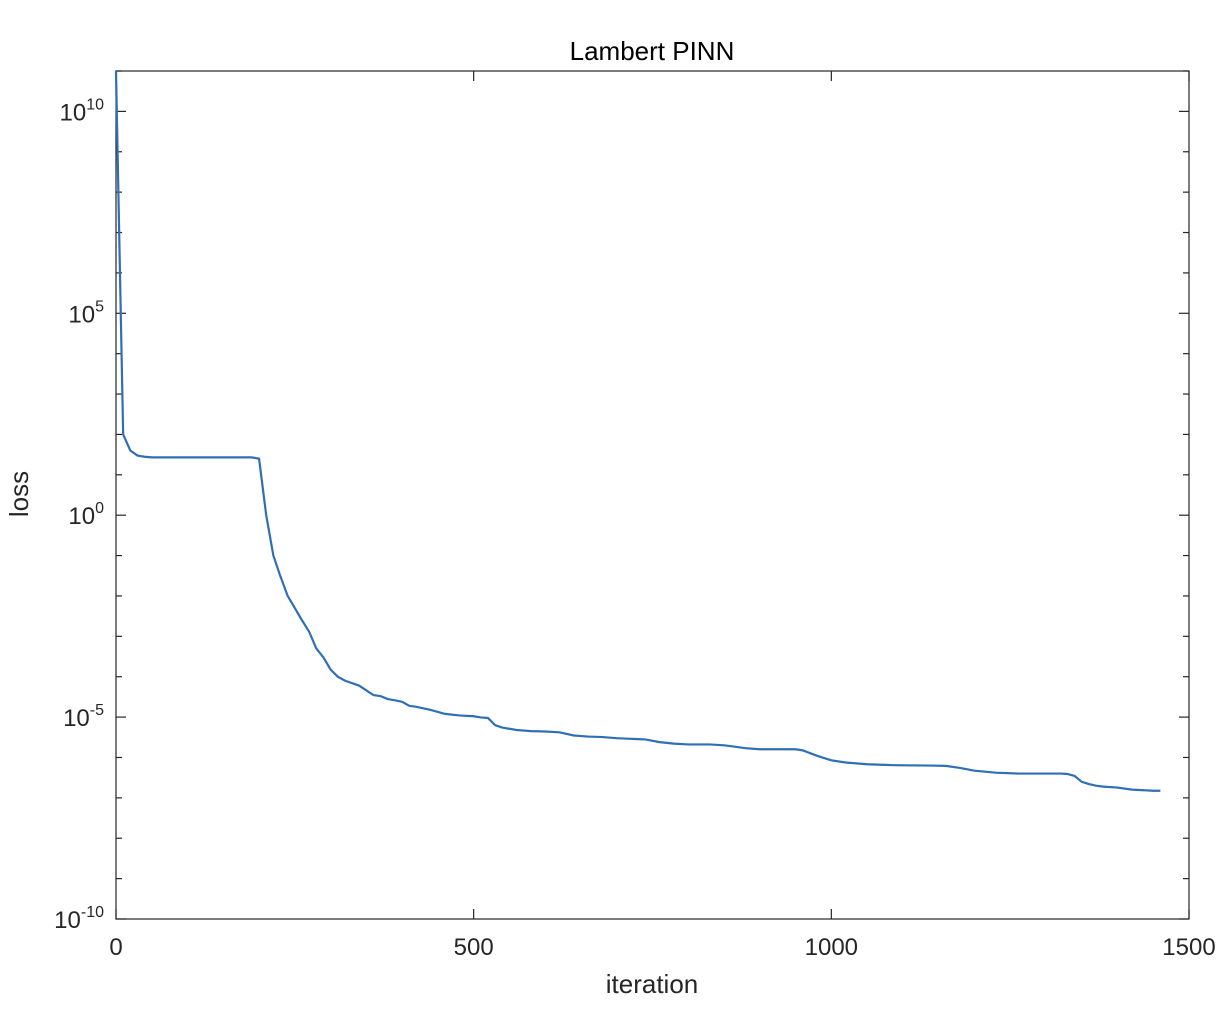 This screenshot has width=1232, height=1010. What do you see at coordinates (1188, 947) in the screenshot?
I see `x-tick-label: 1500` at bounding box center [1188, 947].